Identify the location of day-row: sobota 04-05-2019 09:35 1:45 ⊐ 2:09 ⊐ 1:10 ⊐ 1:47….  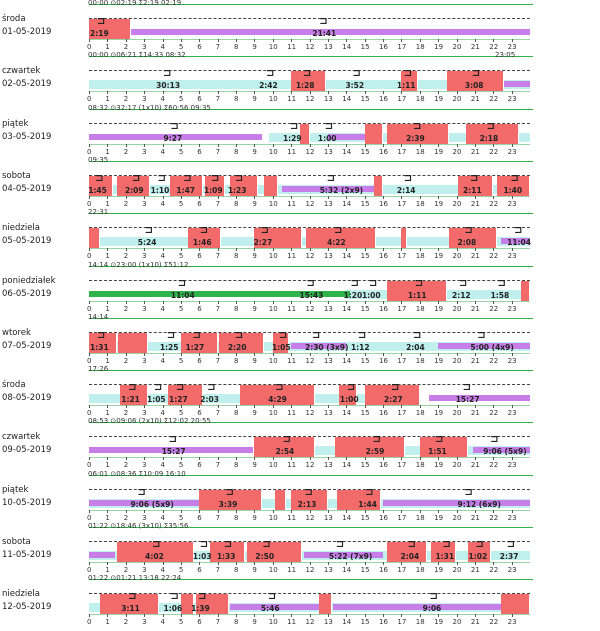
(300, 184).